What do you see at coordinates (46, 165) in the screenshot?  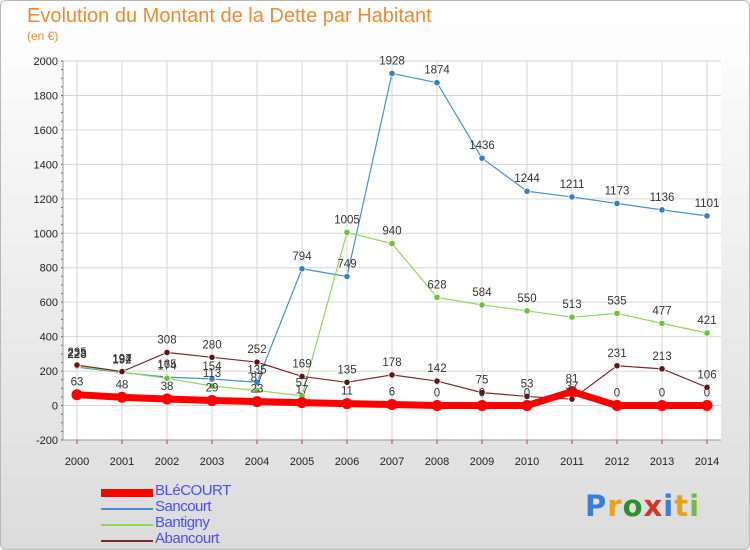 I see `y-tick-label: 1400` at bounding box center [46, 165].